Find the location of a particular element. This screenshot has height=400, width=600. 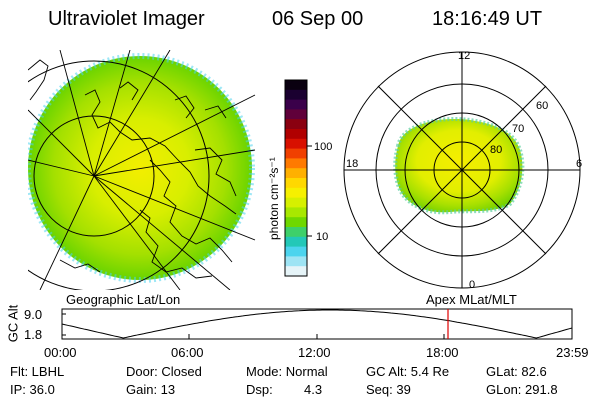

lat-label-60: 60 is located at coordinates (542, 106).